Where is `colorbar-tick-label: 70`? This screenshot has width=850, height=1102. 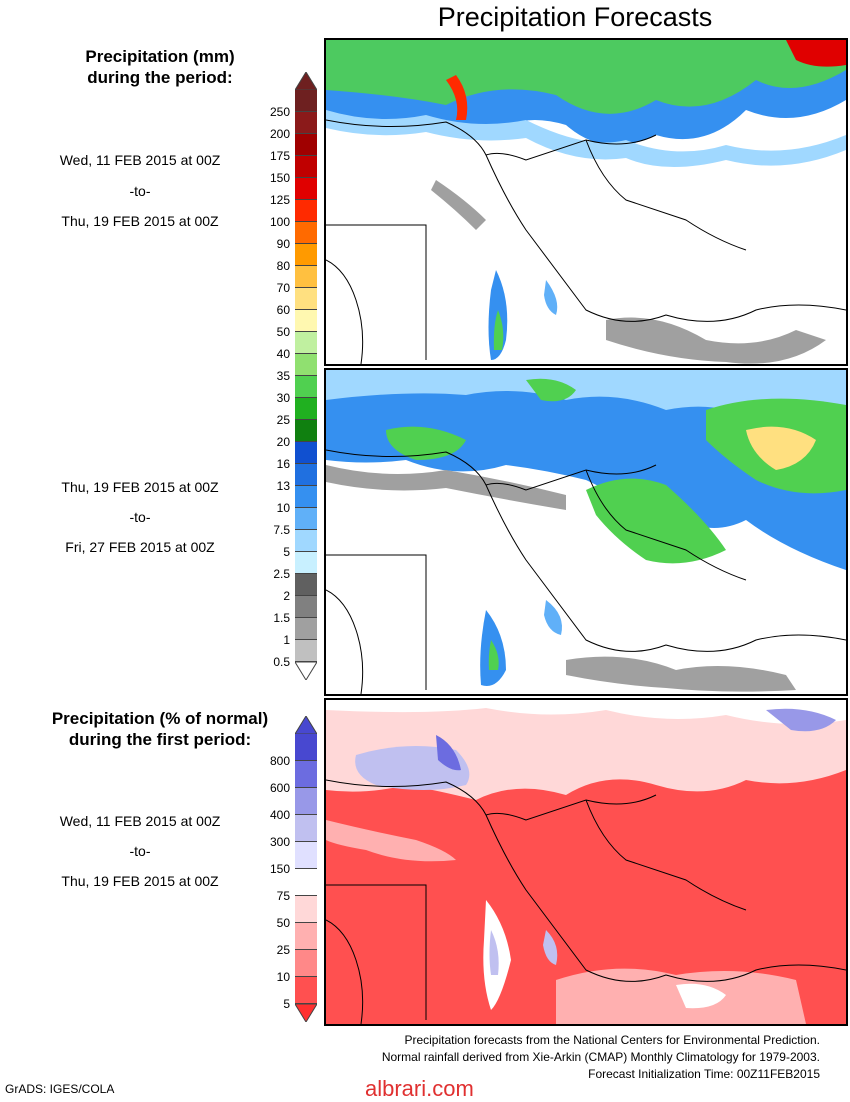
colorbar-tick-label: 70 is located at coordinates (283, 288).